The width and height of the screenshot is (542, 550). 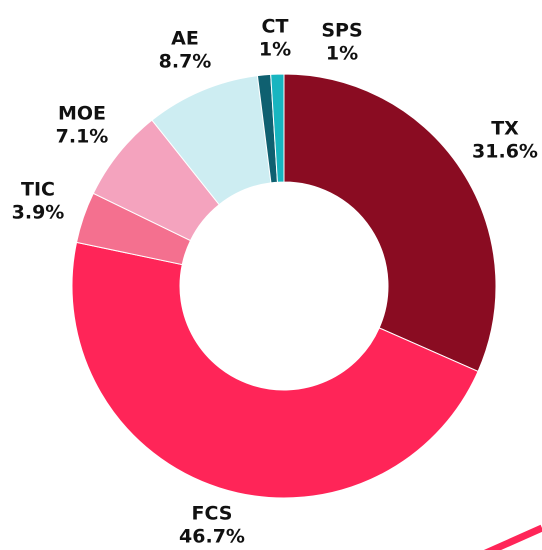 I want to click on segment-value-label: 7.1%, so click(x=82, y=137).